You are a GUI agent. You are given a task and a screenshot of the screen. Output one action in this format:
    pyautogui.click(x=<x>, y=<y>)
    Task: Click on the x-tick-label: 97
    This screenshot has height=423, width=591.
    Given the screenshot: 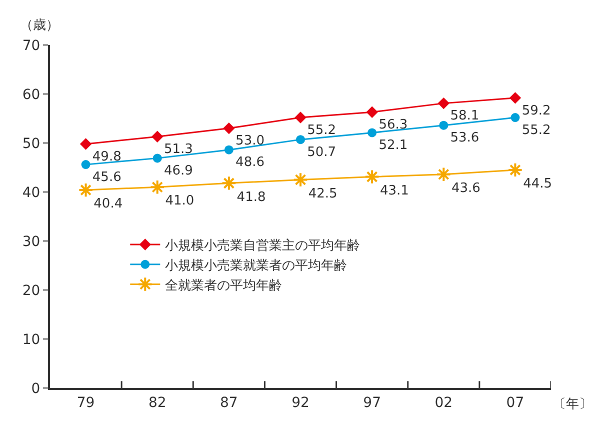 What is the action you would take?
    pyautogui.click(x=372, y=402)
    